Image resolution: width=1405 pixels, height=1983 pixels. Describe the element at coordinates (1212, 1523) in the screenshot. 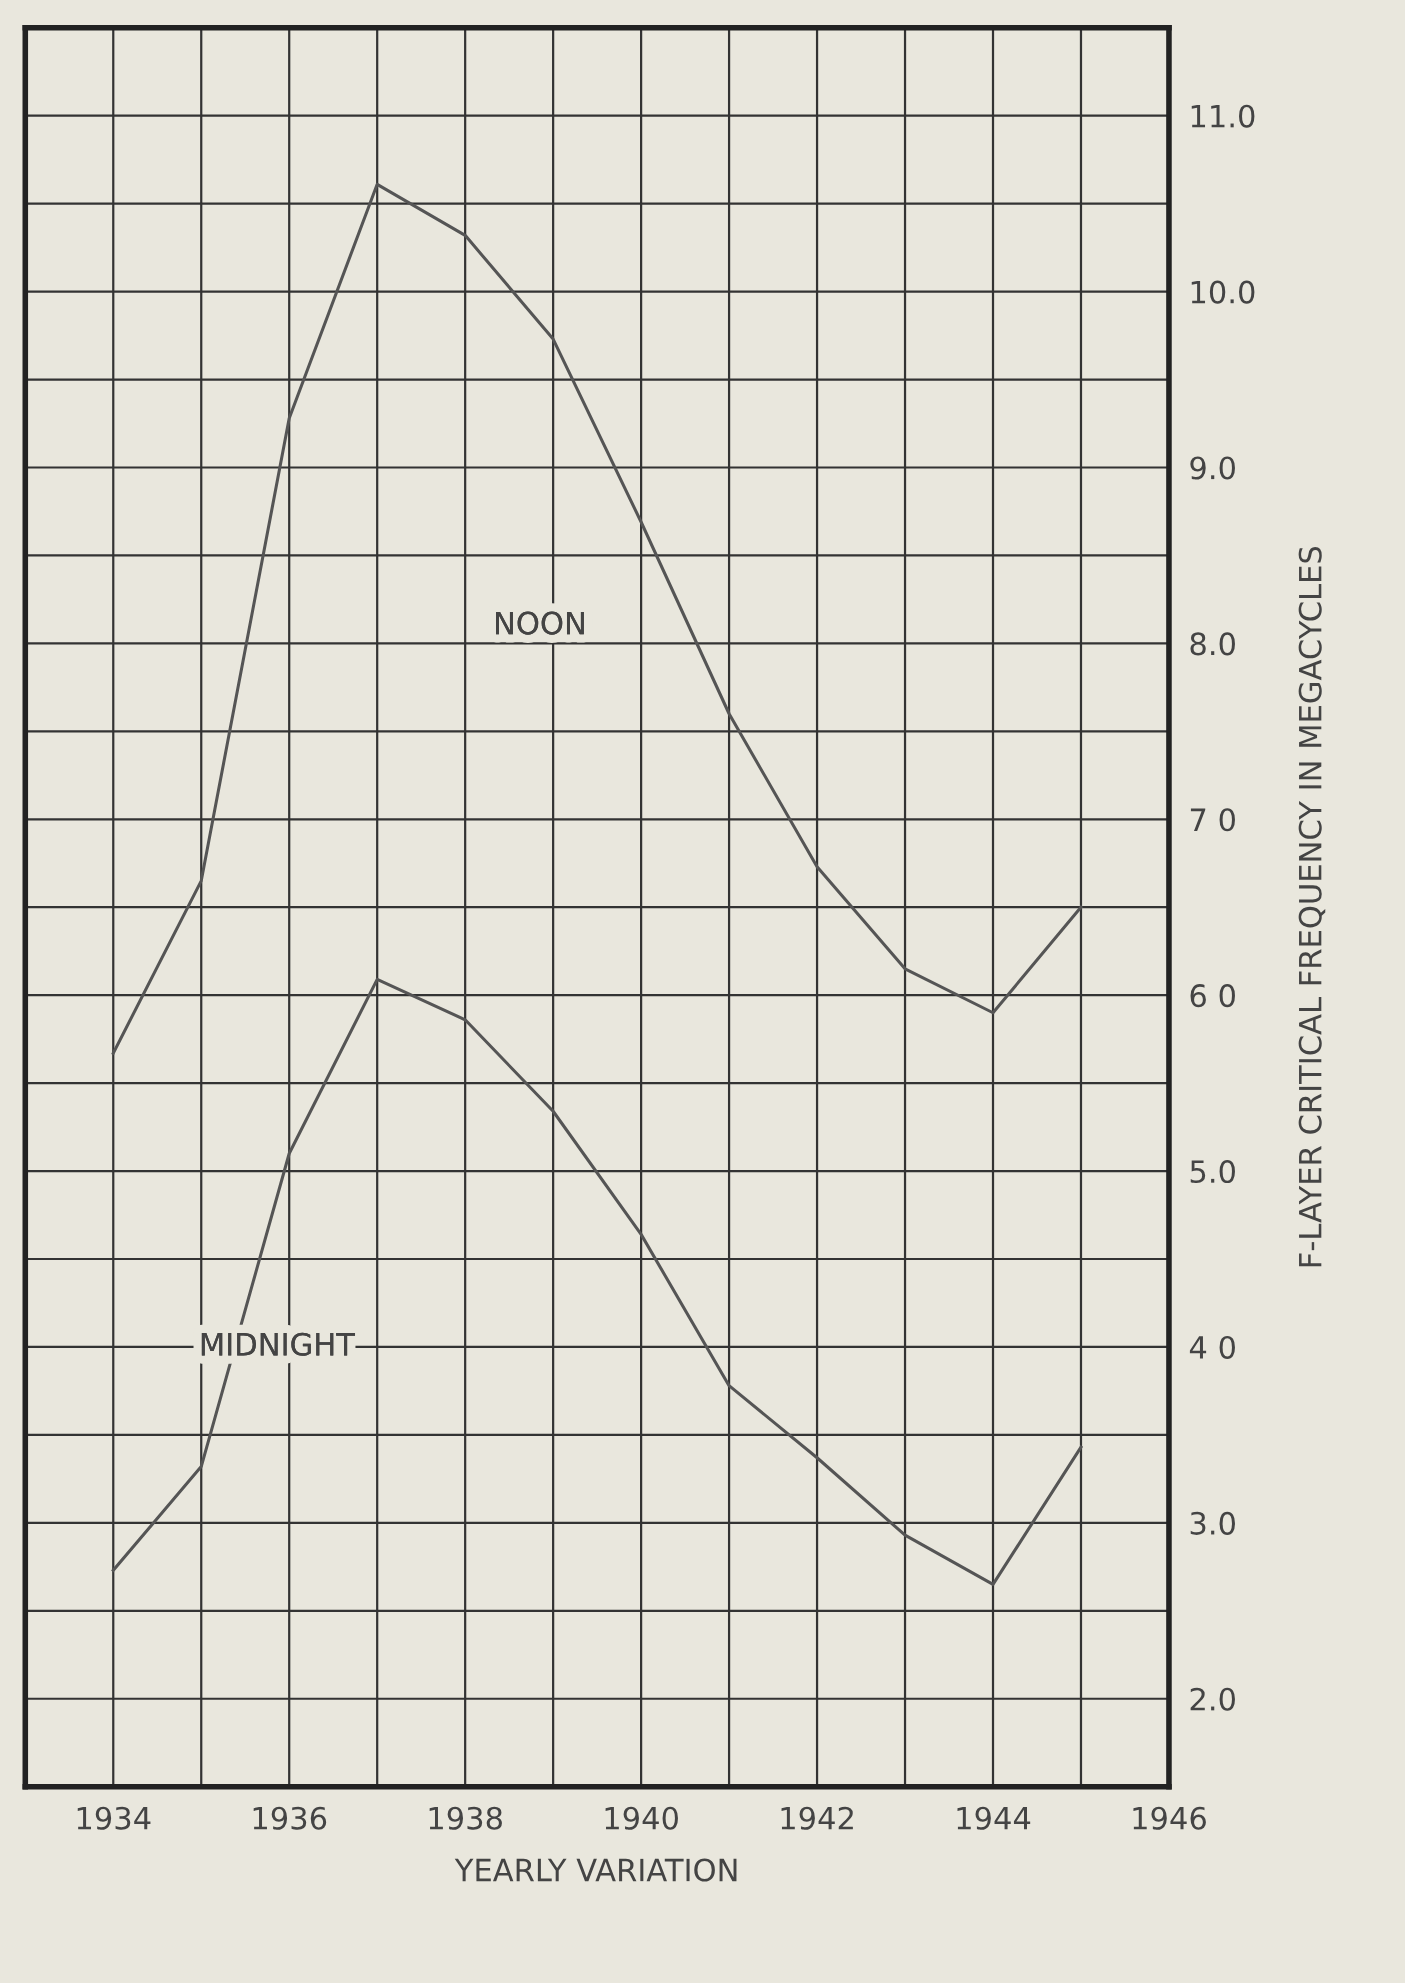

I see `y-tick-label: 3.0` at that location.